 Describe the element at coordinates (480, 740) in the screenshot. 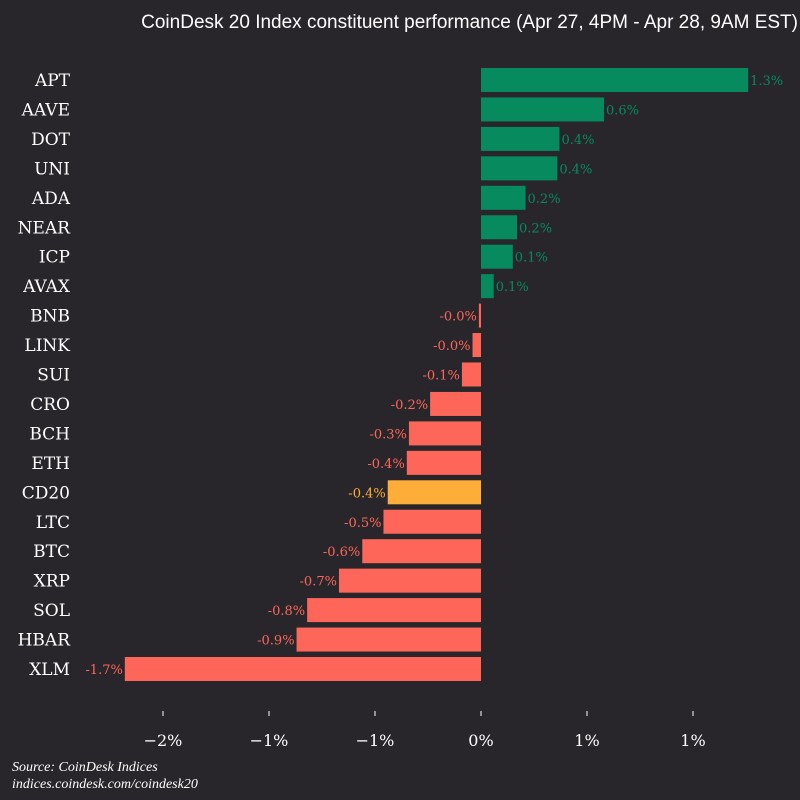

I see `x-tick-label: 0%` at that location.